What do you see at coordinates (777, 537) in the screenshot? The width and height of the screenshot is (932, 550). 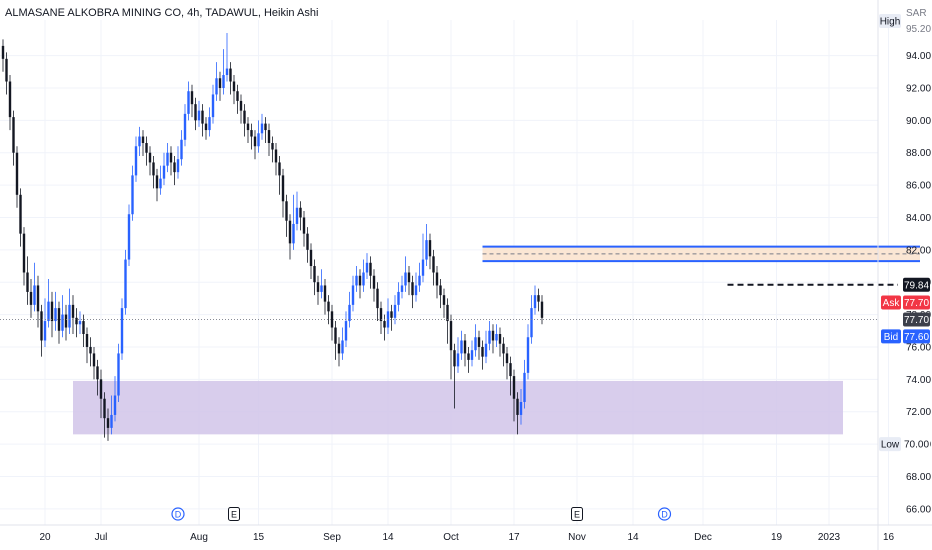 I see `time-tick-label: 19` at bounding box center [777, 537].